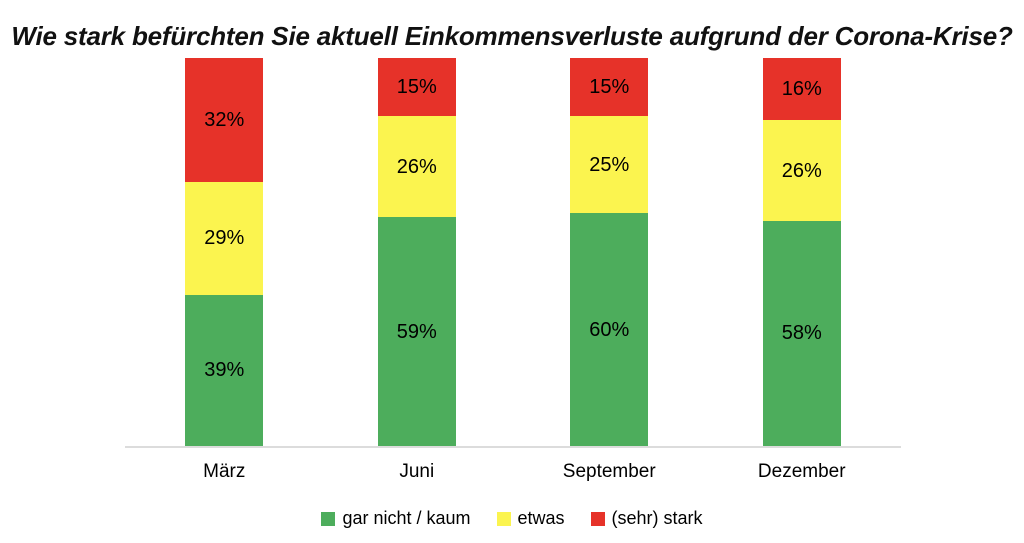 This screenshot has height=543, width=1024. I want to click on legend-label: gar nicht / kaum, so click(406, 518).